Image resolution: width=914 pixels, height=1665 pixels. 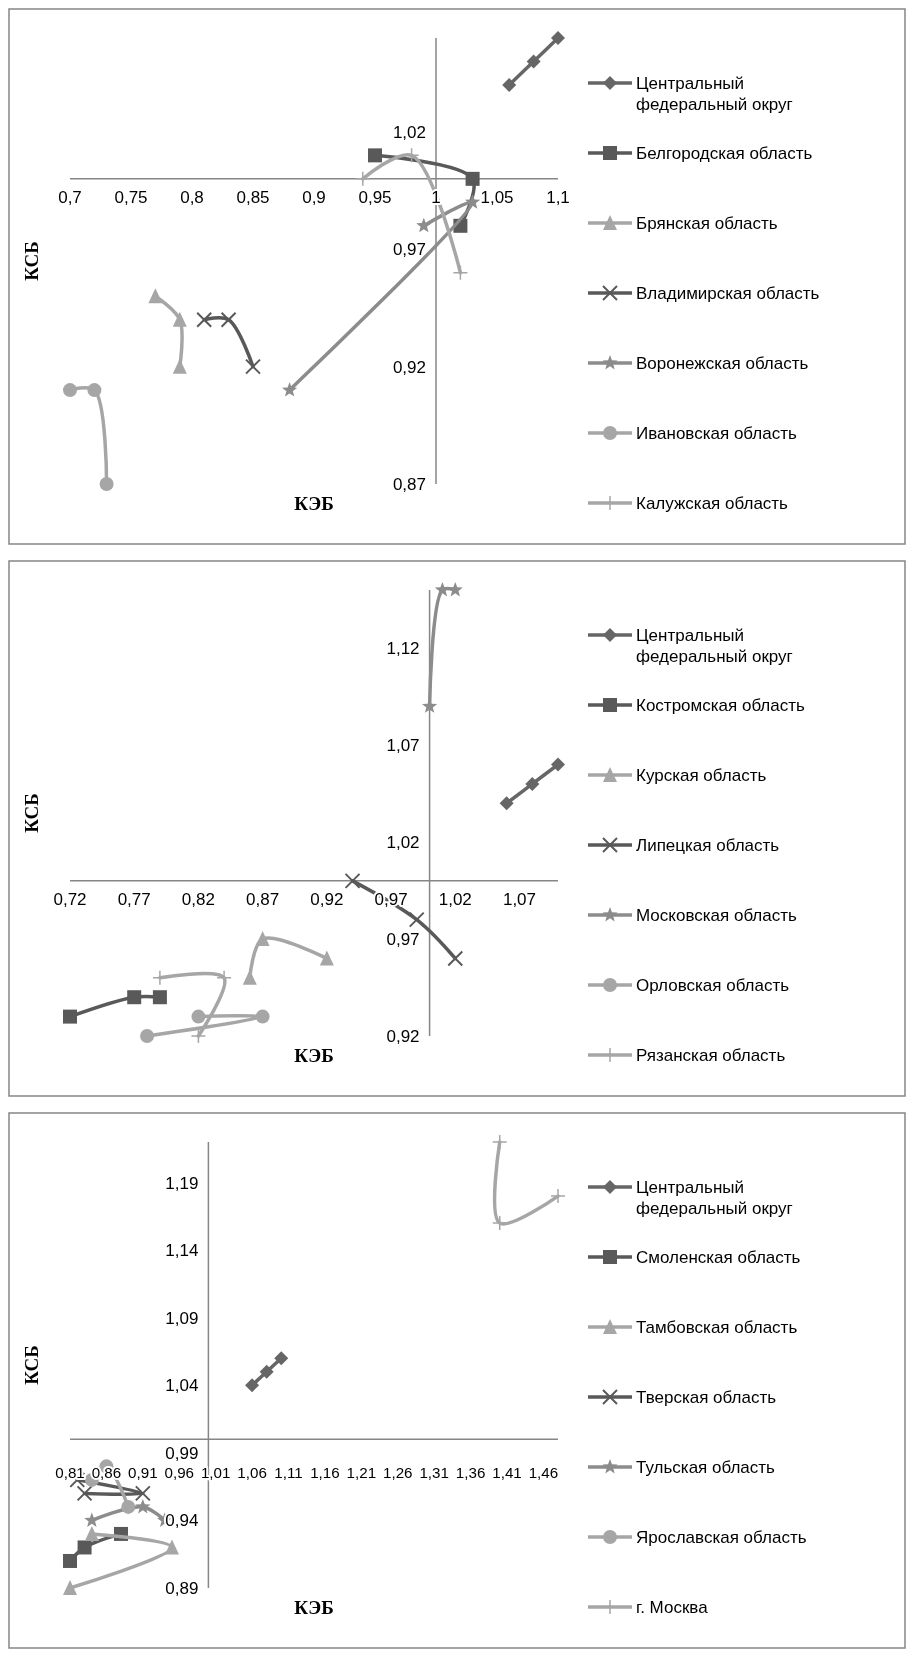 What do you see at coordinates (718, 1257) in the screenshot?
I see `legend-label: Смоленская область` at bounding box center [718, 1257].